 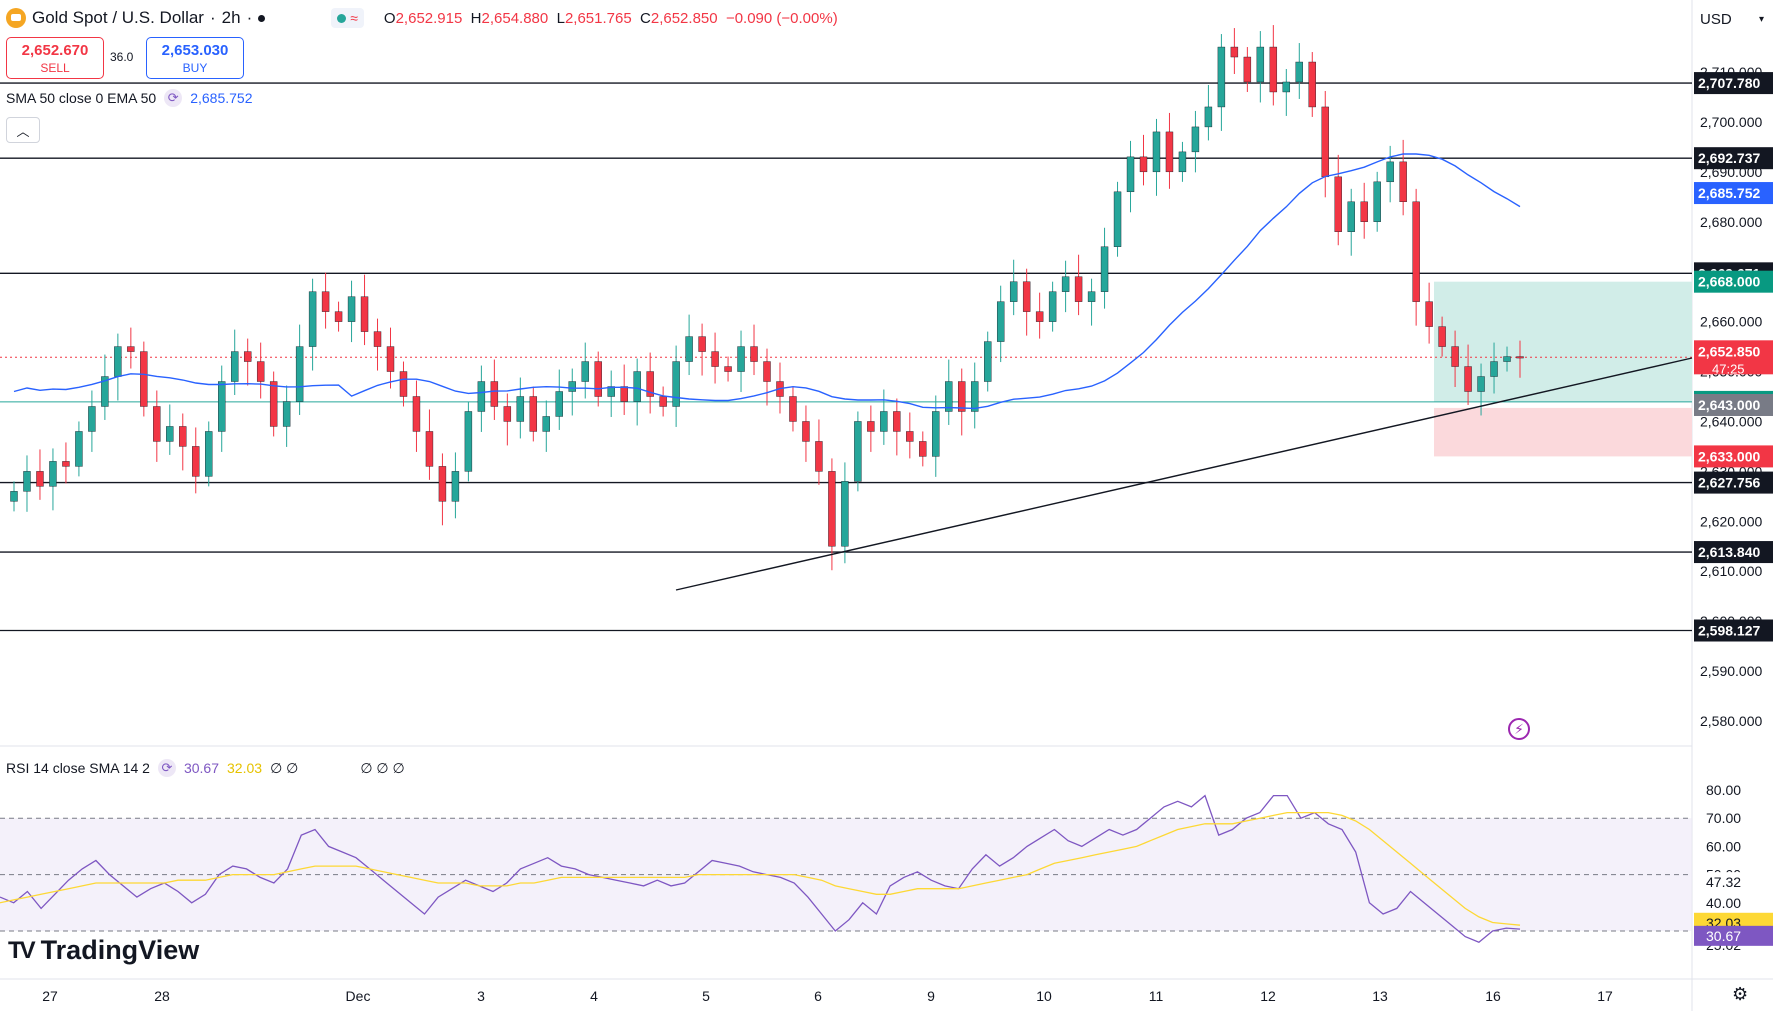 I want to click on time-tick-label: 27, so click(x=50, y=996).